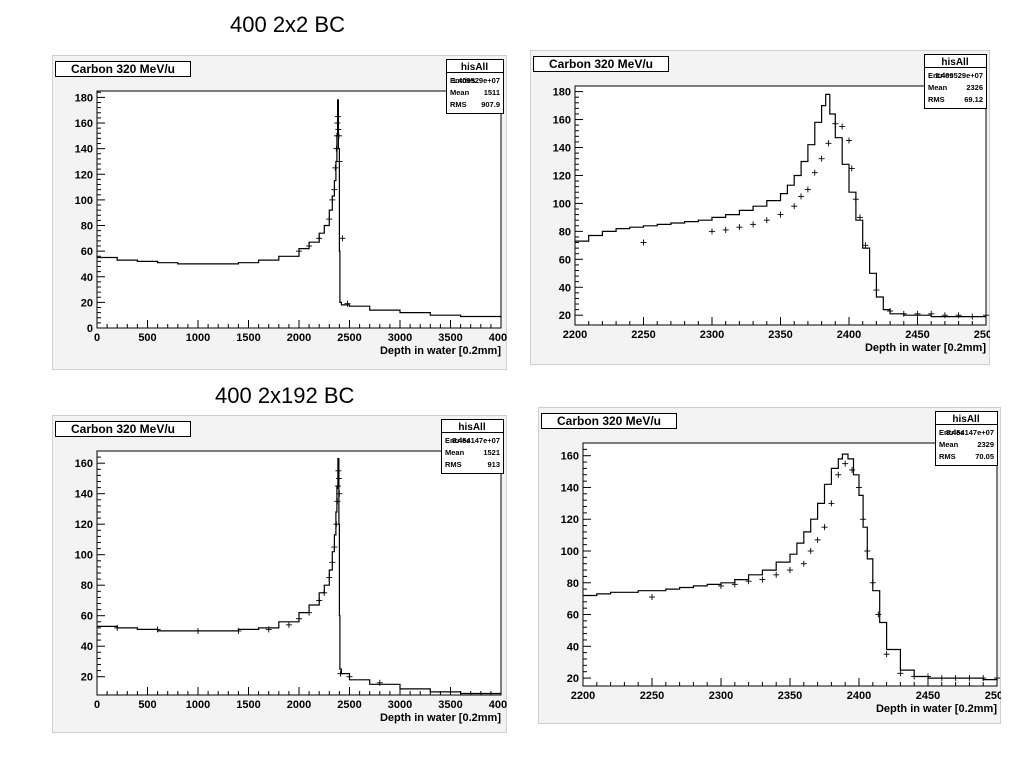 Image resolution: width=1024 pixels, height=768 pixels. What do you see at coordinates (492, 92) in the screenshot?
I see `stats-mean-value: 1511` at bounding box center [492, 92].